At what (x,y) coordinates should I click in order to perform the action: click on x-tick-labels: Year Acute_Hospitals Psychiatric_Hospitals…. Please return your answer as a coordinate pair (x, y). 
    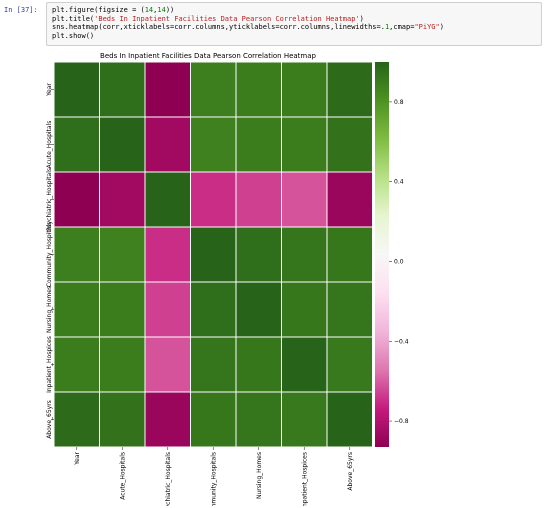
    Looking at the image, I should click on (214, 477).